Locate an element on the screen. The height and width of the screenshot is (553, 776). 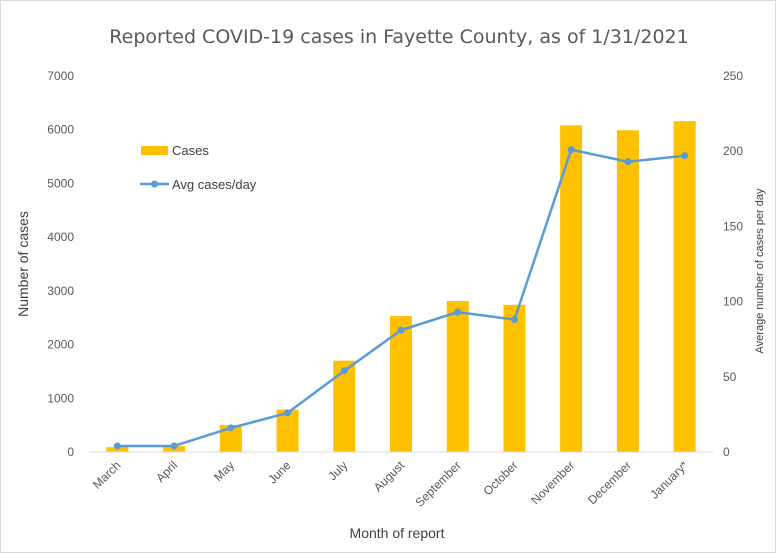
y2-tick-label: 200 is located at coordinates (733, 151).